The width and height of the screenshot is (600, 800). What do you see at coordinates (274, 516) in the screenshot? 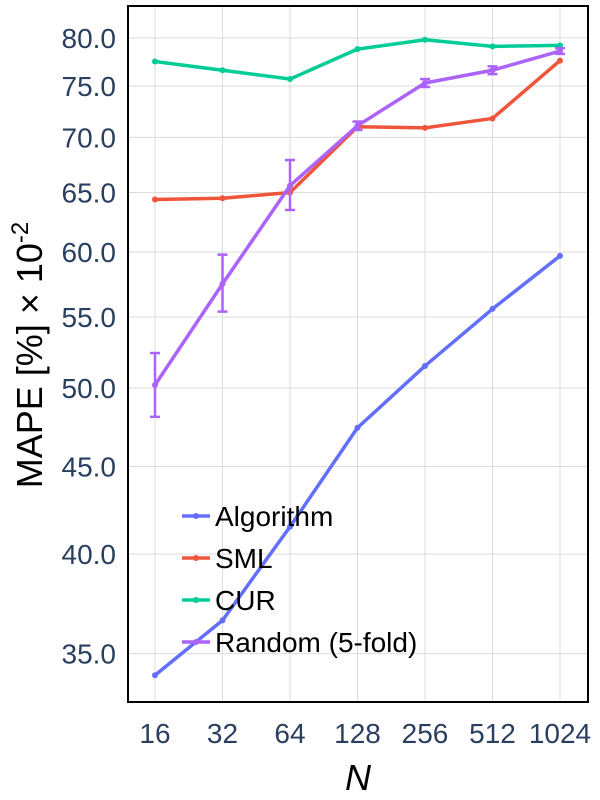
I see `legend-label: Algorithm` at bounding box center [274, 516].